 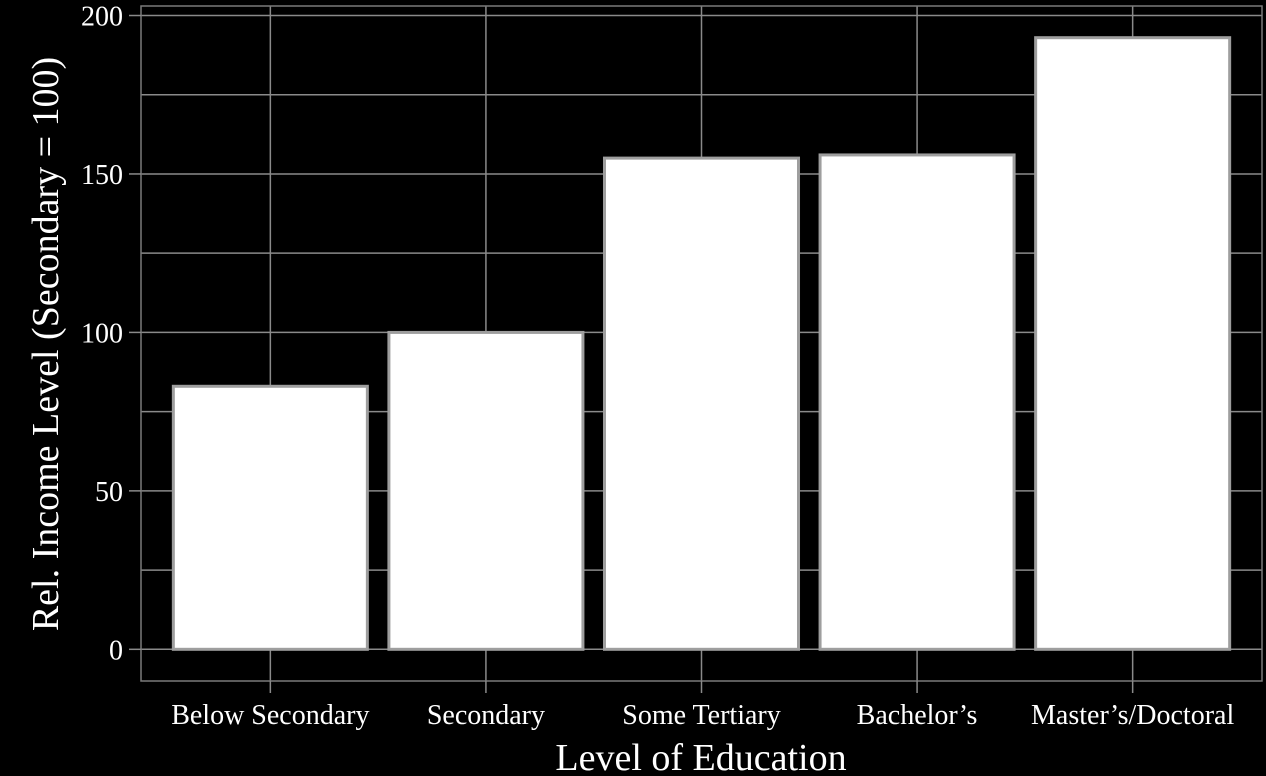 What do you see at coordinates (102, 17) in the screenshot?
I see `y-tick-label: 200` at bounding box center [102, 17].